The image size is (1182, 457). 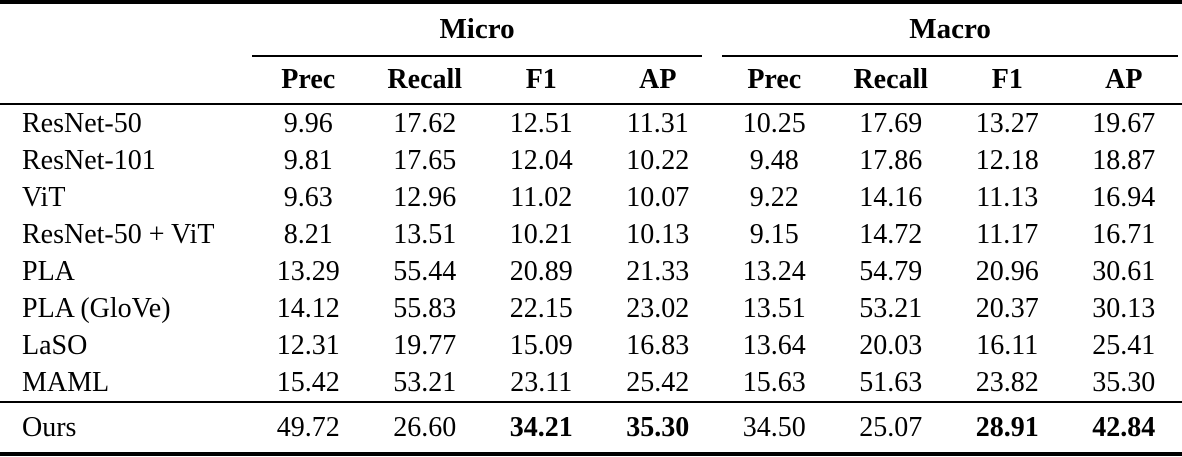 What do you see at coordinates (1007, 428) in the screenshot?
I see `value-cell: 28.91` at bounding box center [1007, 428].